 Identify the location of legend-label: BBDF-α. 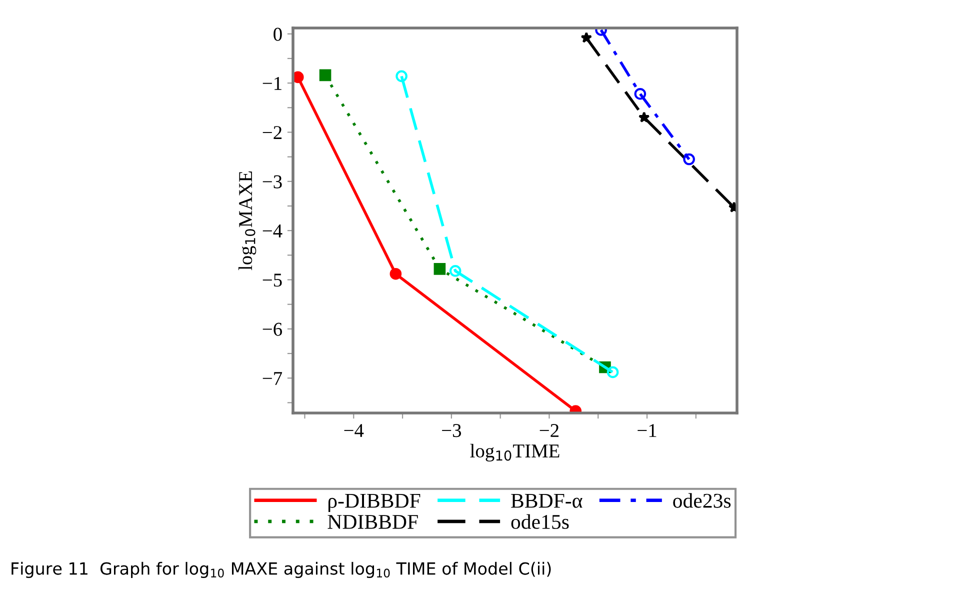
(546, 501).